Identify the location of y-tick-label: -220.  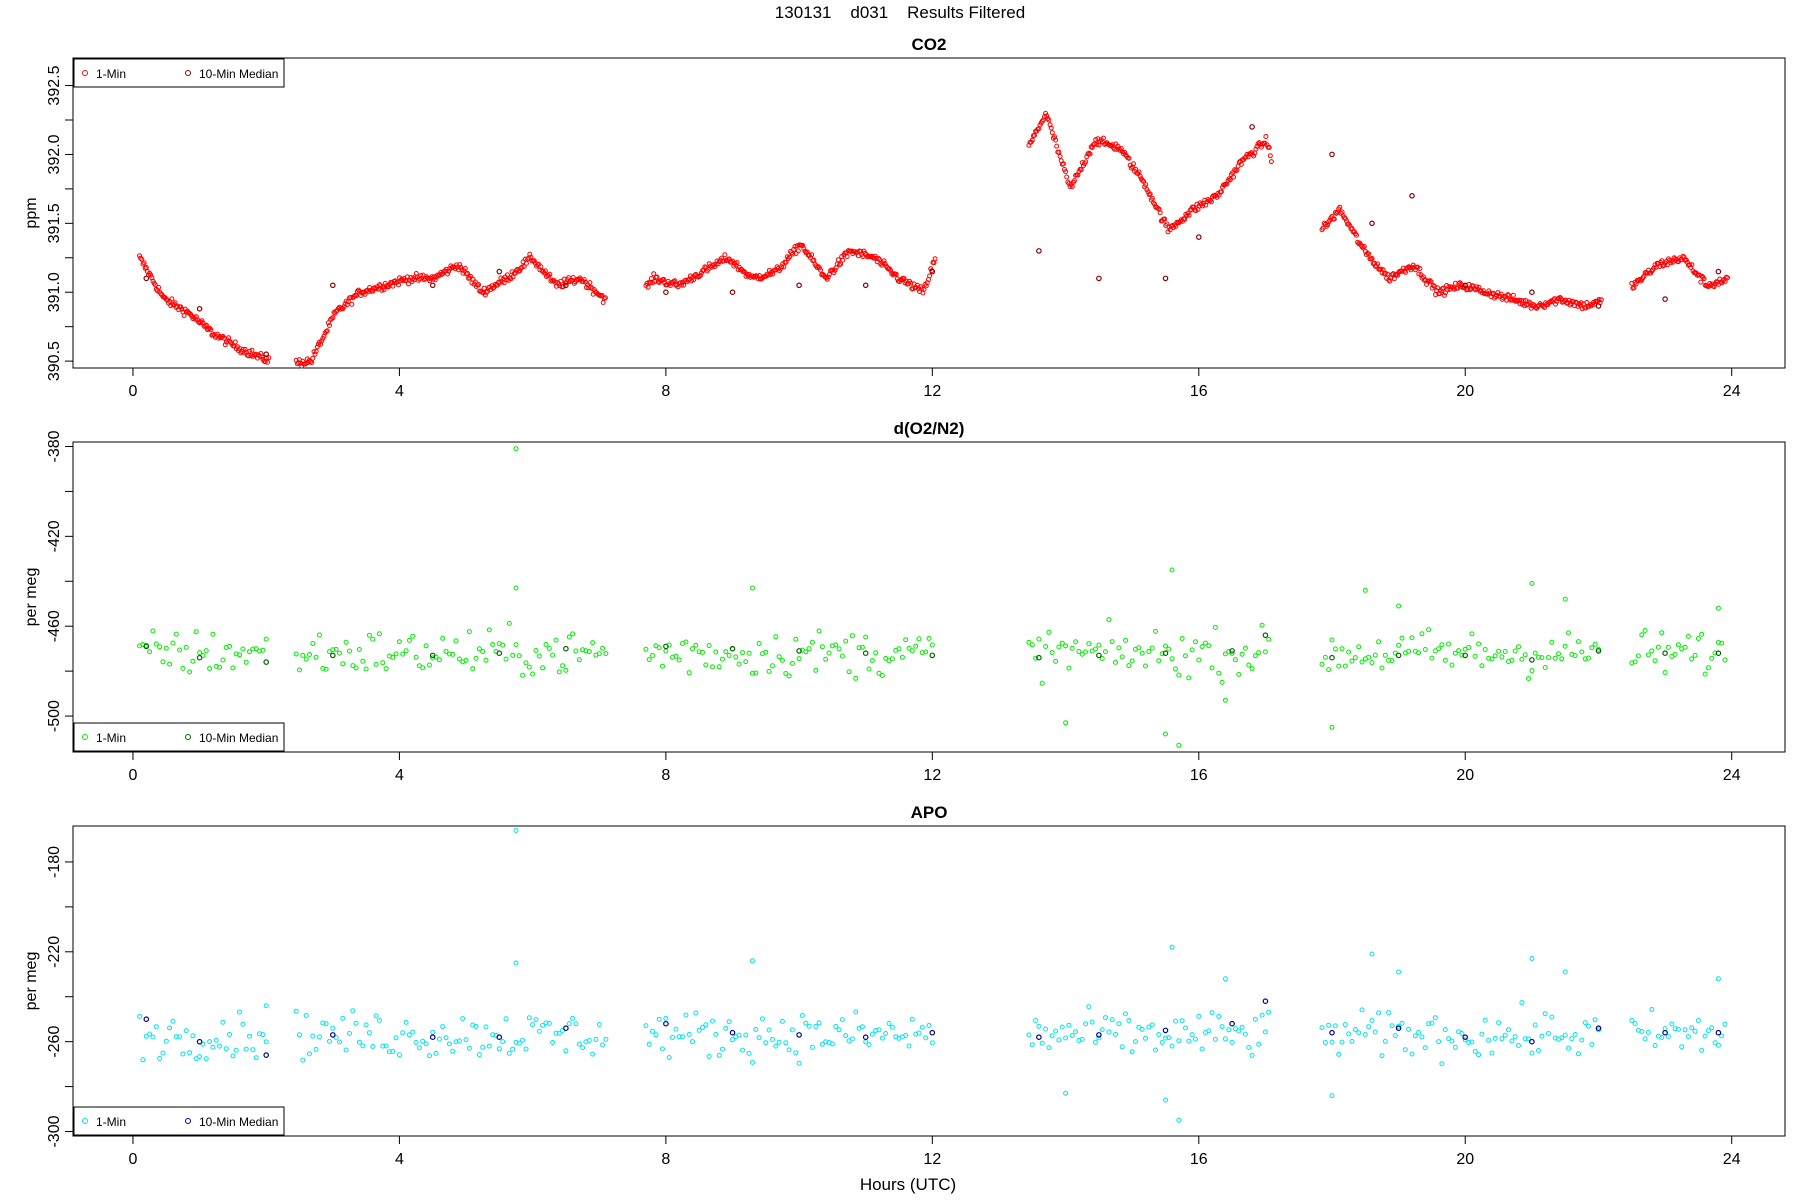
(54, 952).